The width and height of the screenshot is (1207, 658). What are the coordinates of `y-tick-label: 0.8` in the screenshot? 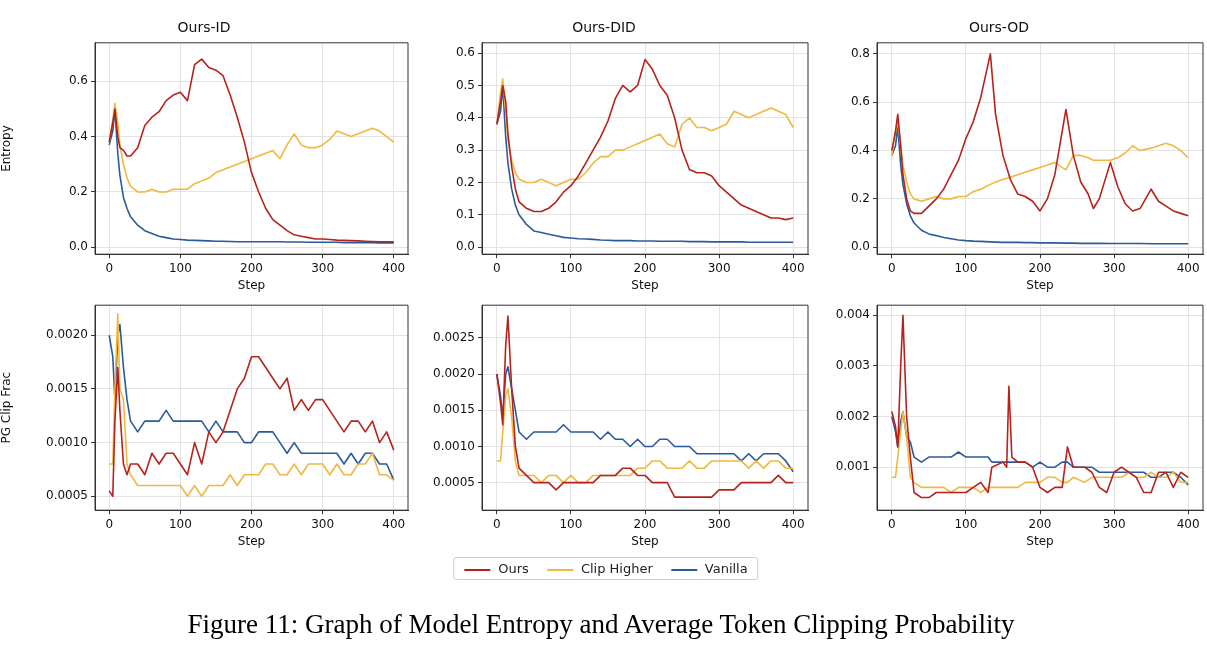 It's located at (860, 53).